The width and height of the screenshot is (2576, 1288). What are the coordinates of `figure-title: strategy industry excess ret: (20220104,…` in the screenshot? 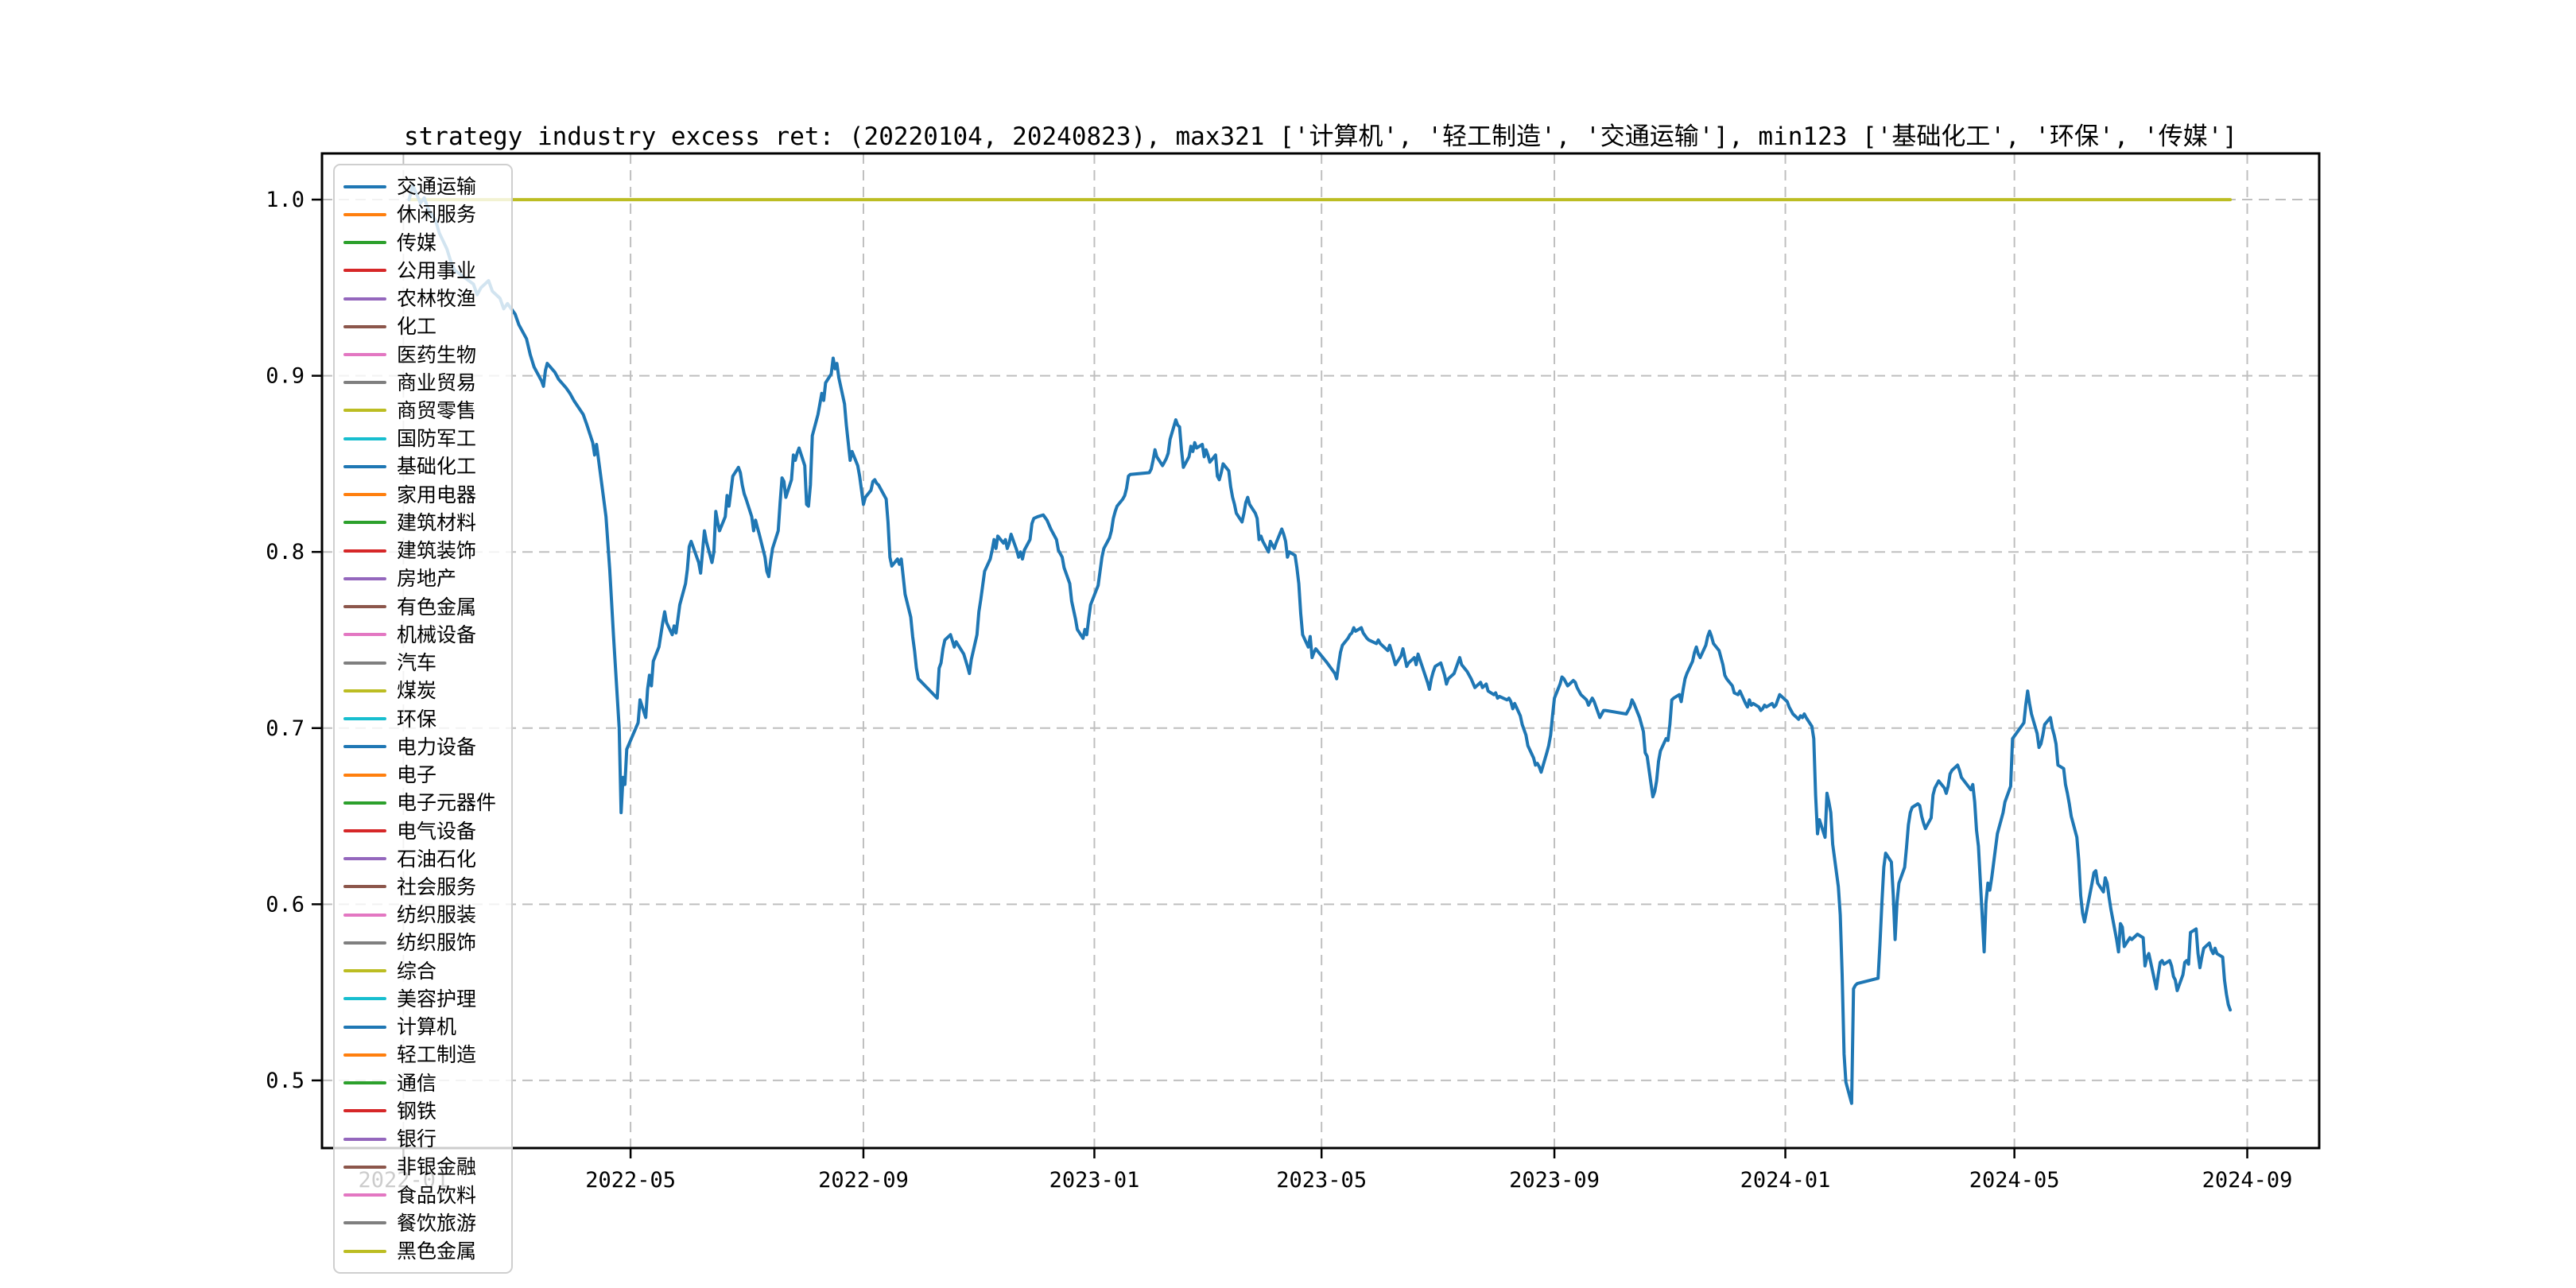 It's located at (1321, 136).